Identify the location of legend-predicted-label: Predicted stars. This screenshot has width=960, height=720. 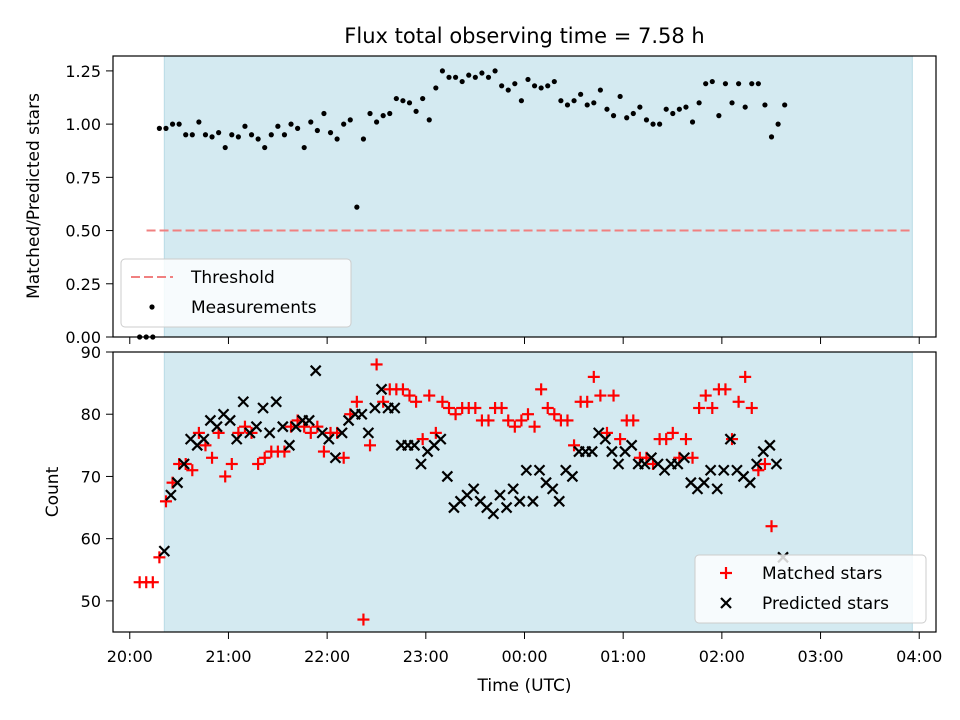
(825, 604).